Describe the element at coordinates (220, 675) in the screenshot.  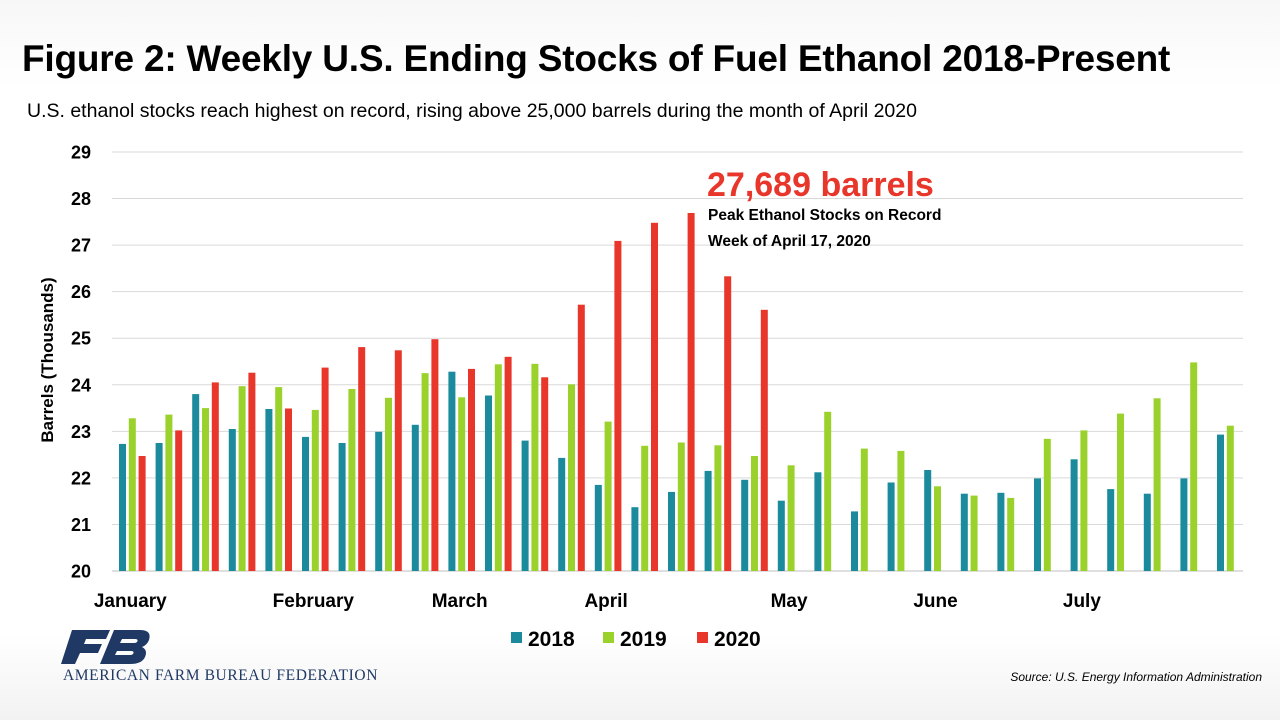
I see `organization-name: AMERICAN FARM BUREAU FEDERATION` at that location.